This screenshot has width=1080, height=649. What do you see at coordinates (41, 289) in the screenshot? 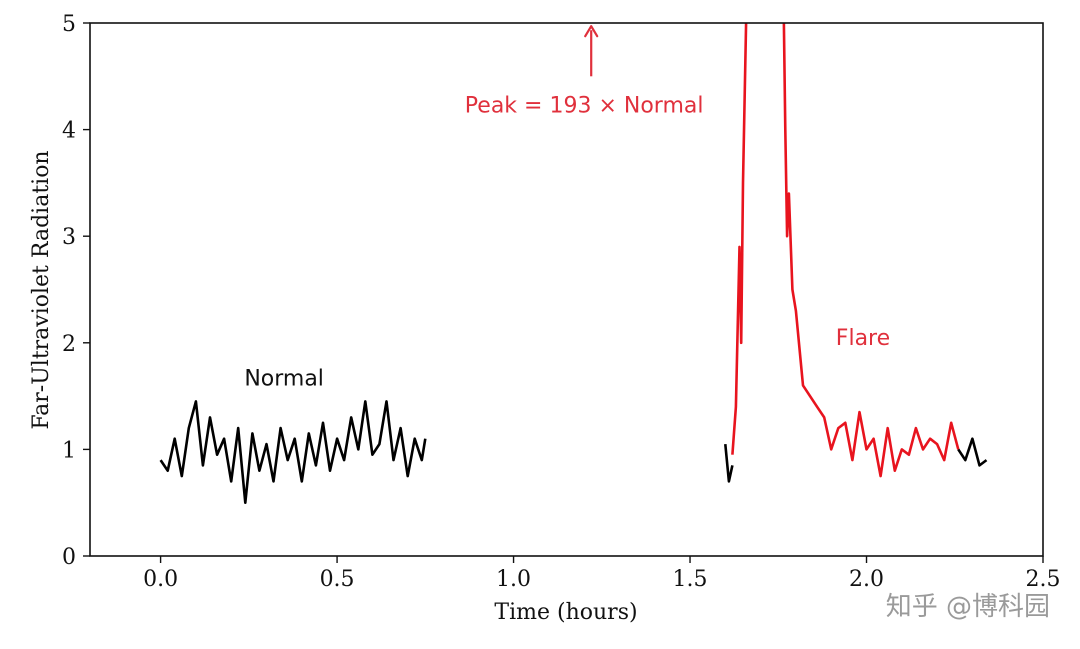
I see `y-axis-label: Far-Ultraviolet Radiation` at bounding box center [41, 289].